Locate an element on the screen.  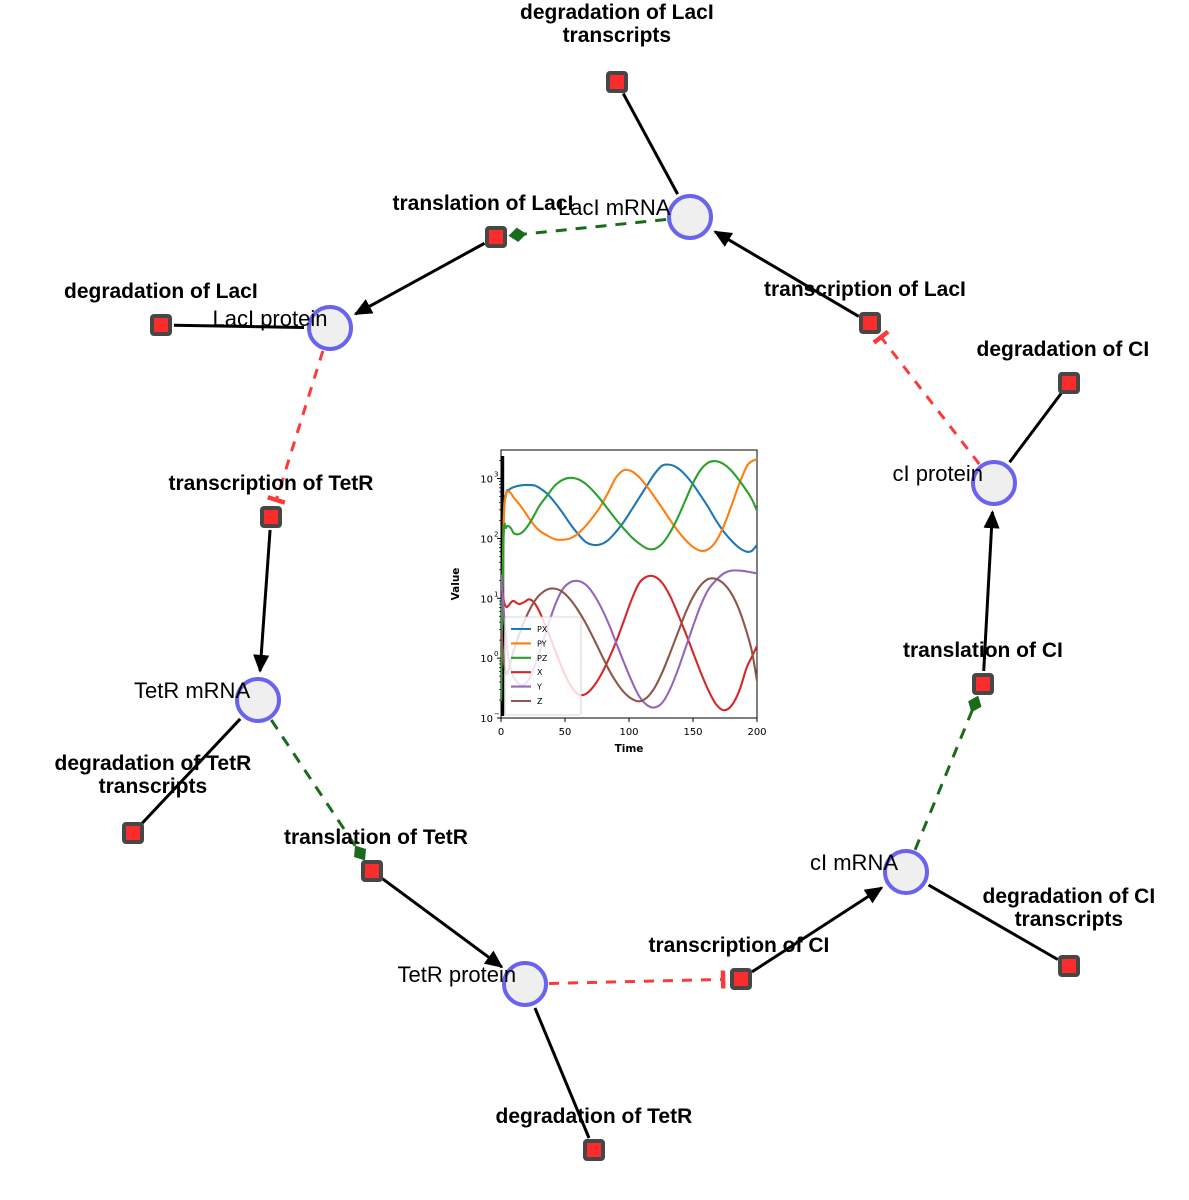
reaction-label-deg_laci: degradation of LacI is located at coordinates (161, 291).